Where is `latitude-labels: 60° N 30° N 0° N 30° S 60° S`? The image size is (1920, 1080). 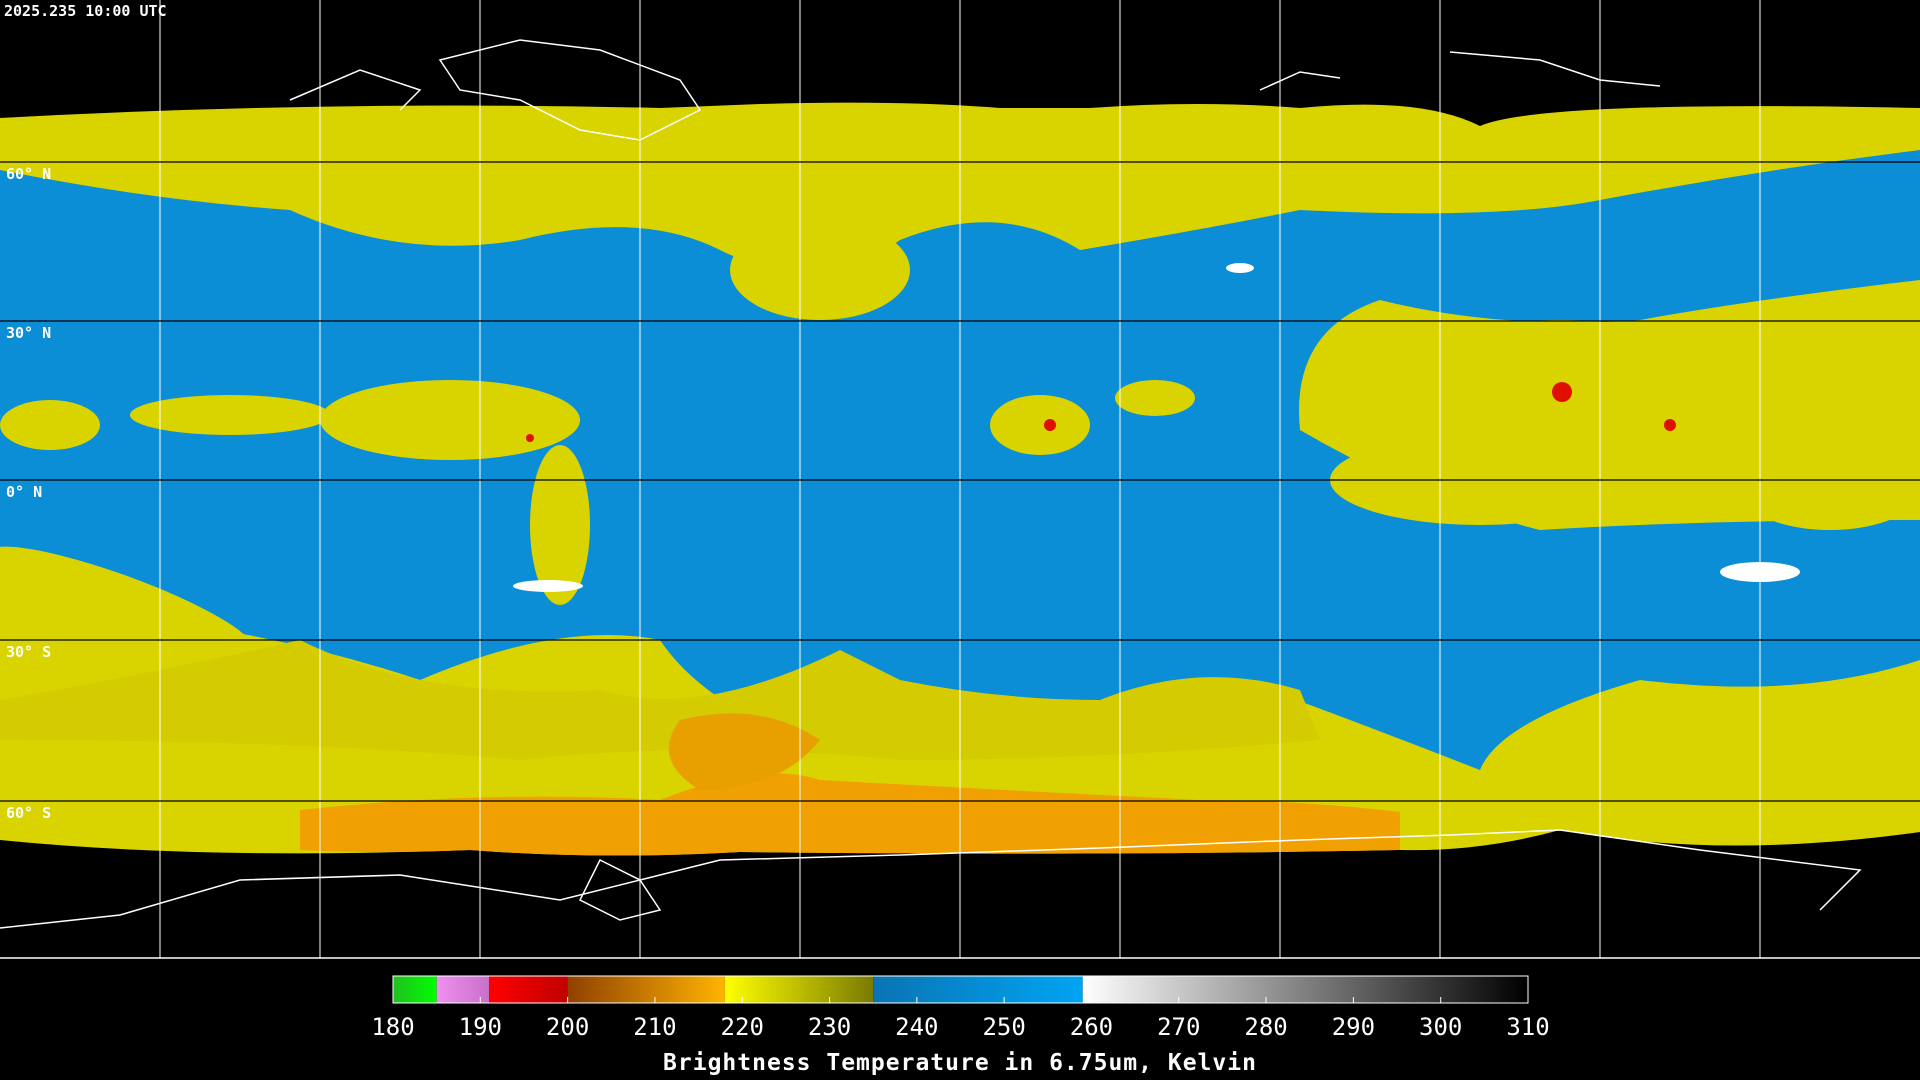
latitude-labels: 60° N 30° N 0° N 30° S 60° S is located at coordinates (28, 493).